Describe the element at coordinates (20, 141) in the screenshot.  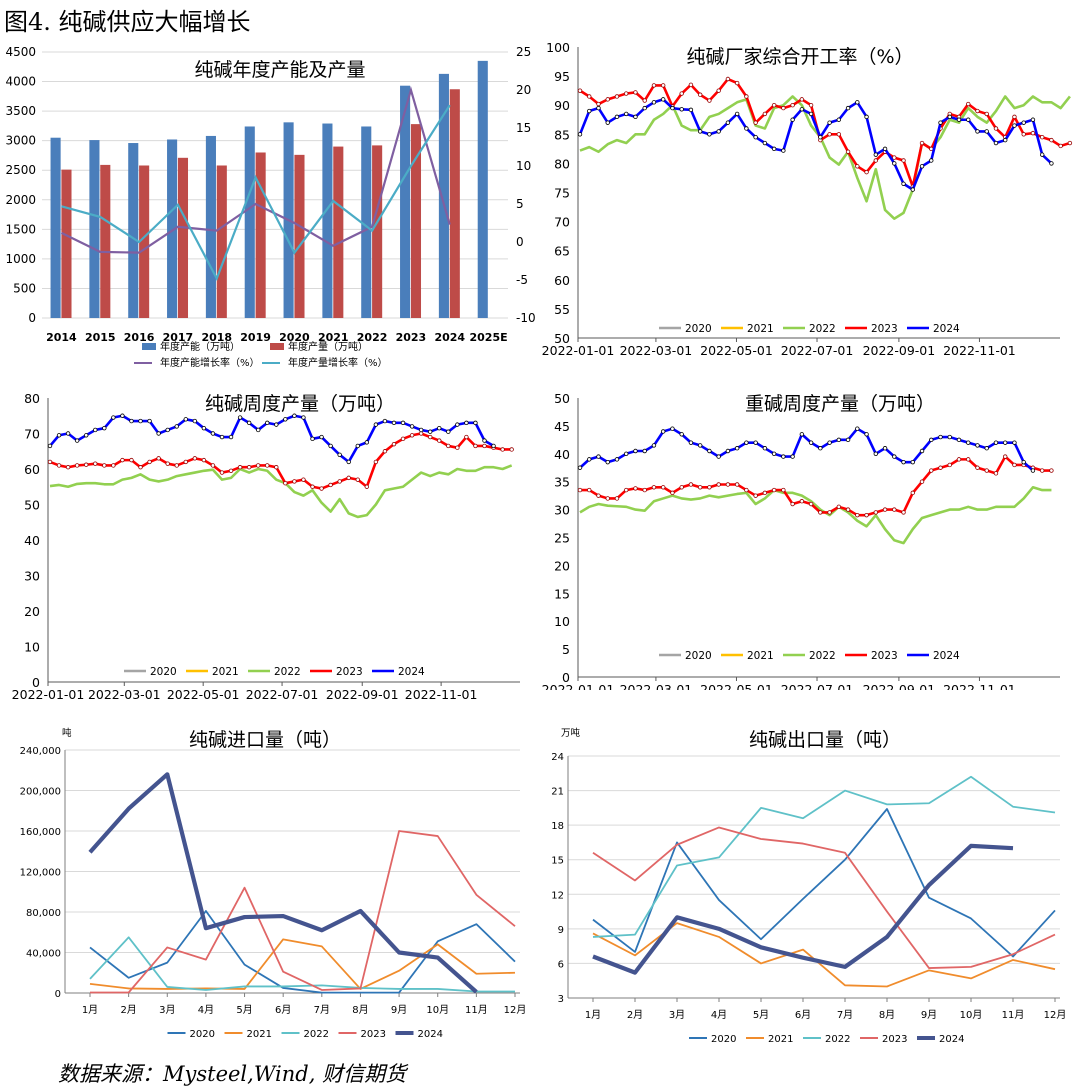
I see `y-tick-label: 3000` at that location.